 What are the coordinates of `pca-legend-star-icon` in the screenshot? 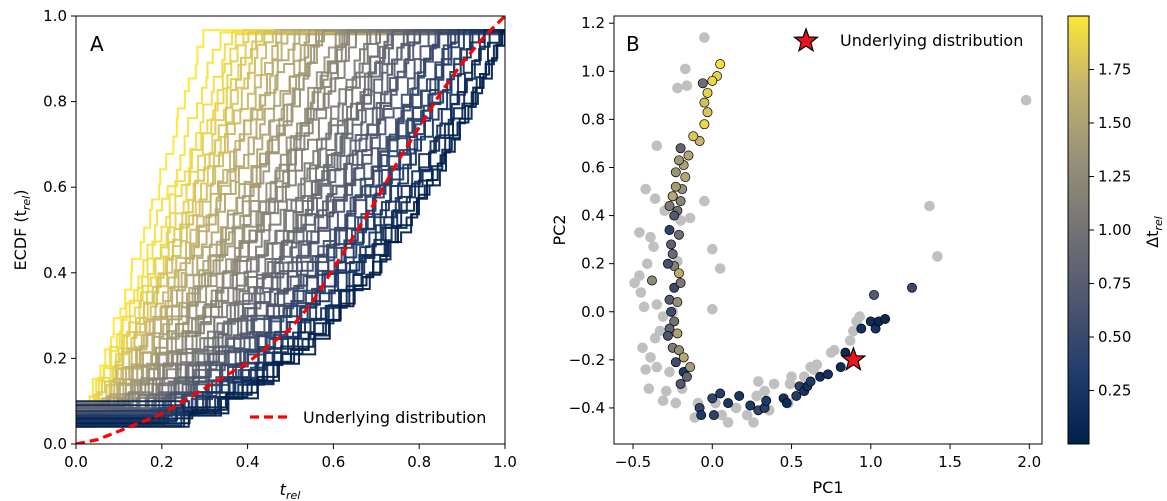 It's located at (806, 40).